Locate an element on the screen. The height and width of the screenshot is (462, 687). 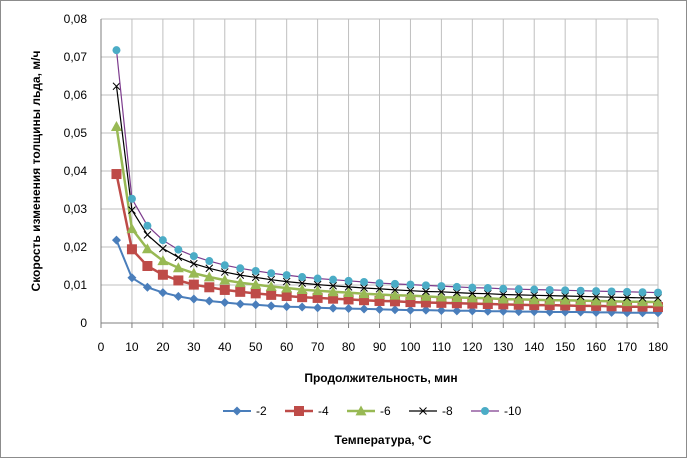
x-tick-label: 110 is located at coordinates (441, 347).